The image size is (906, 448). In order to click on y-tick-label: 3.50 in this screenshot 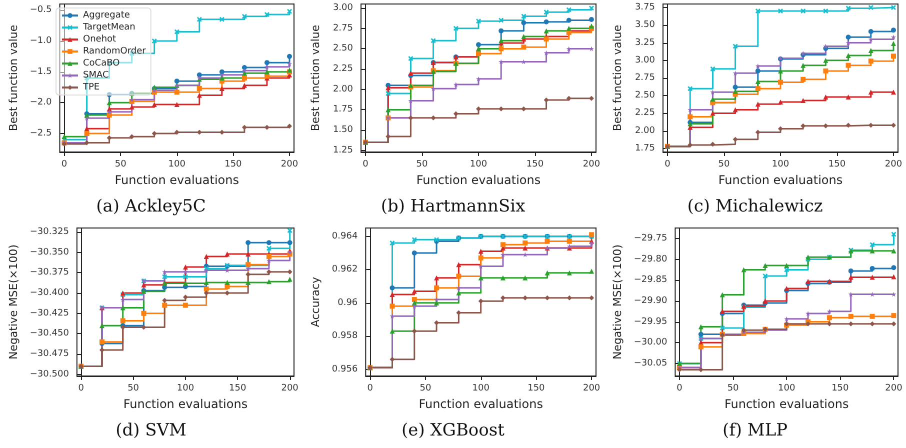, I will do `click(645, 25)`.